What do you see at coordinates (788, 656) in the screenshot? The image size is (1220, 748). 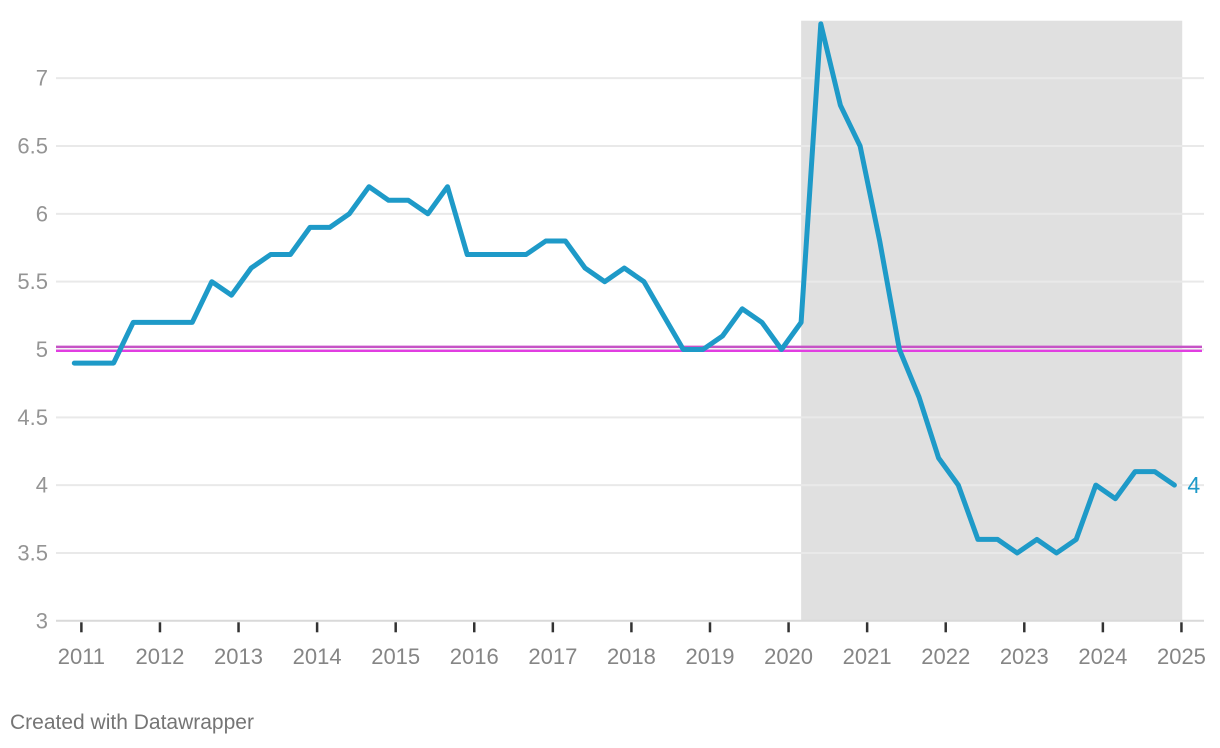 I see `x-tick-label: 2020` at bounding box center [788, 656].